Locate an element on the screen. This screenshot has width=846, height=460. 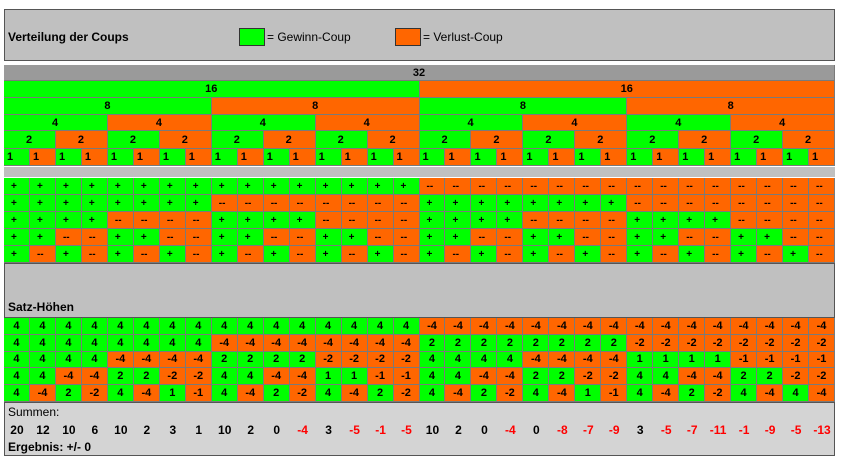
loss-swatch is located at coordinates (408, 37).